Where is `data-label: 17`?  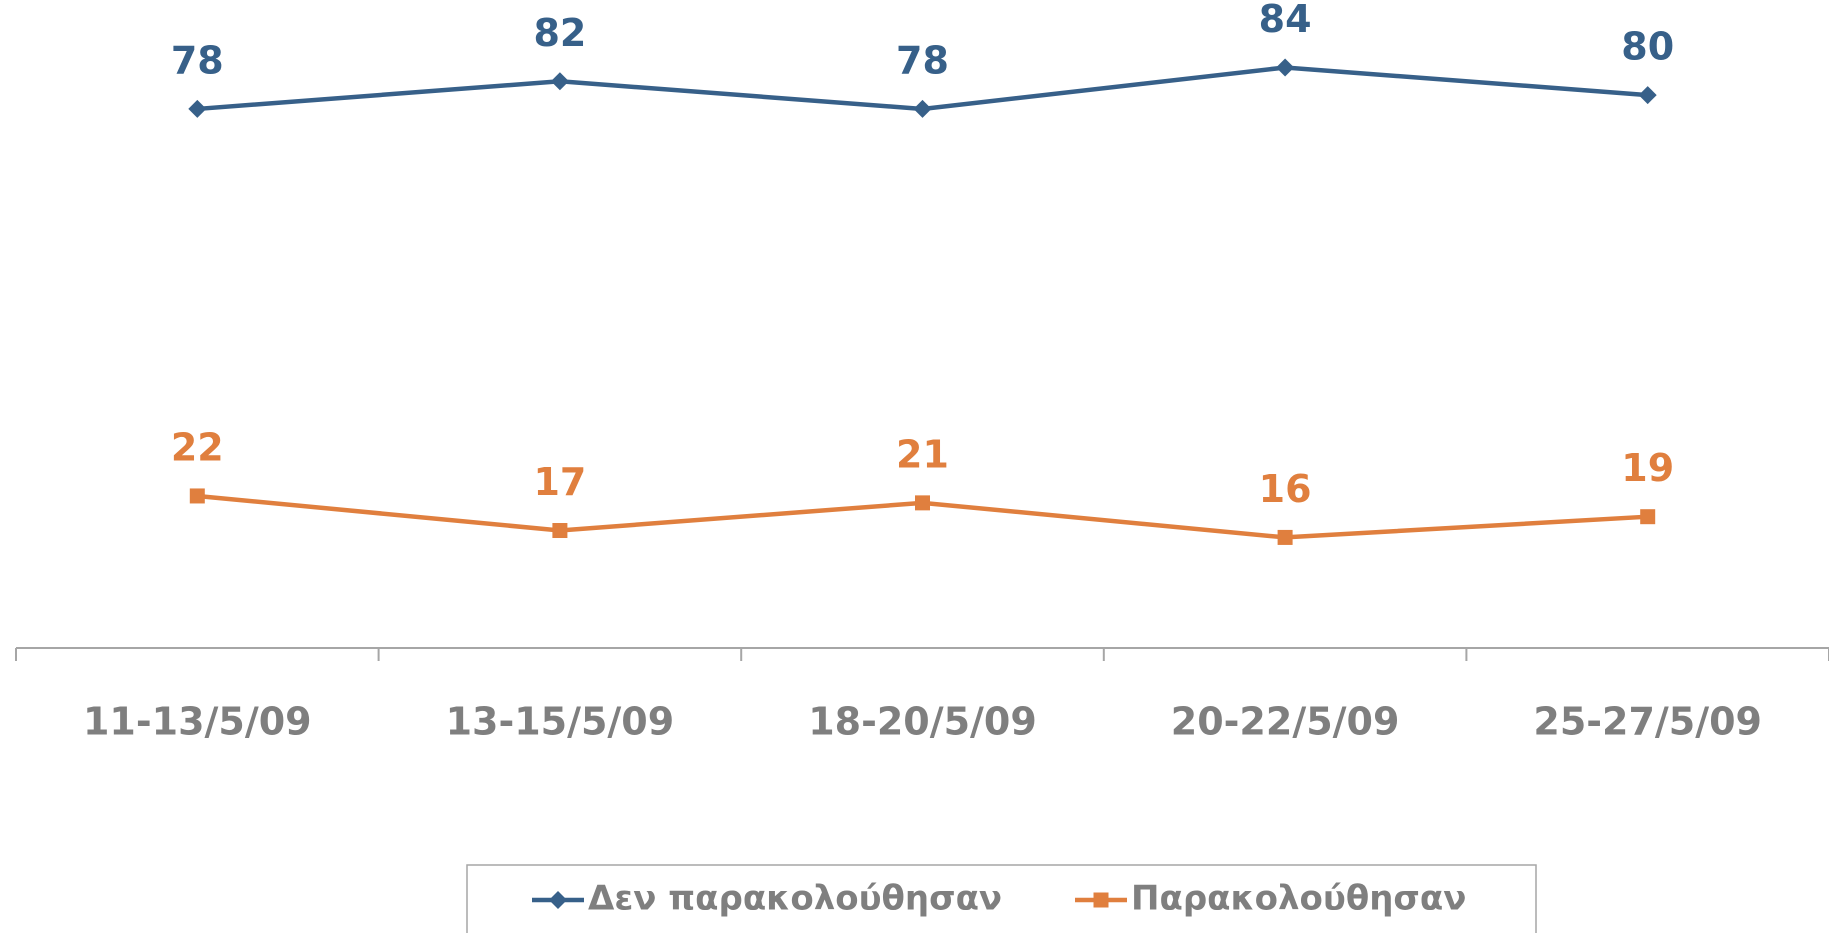
data-label: 17 is located at coordinates (559, 482).